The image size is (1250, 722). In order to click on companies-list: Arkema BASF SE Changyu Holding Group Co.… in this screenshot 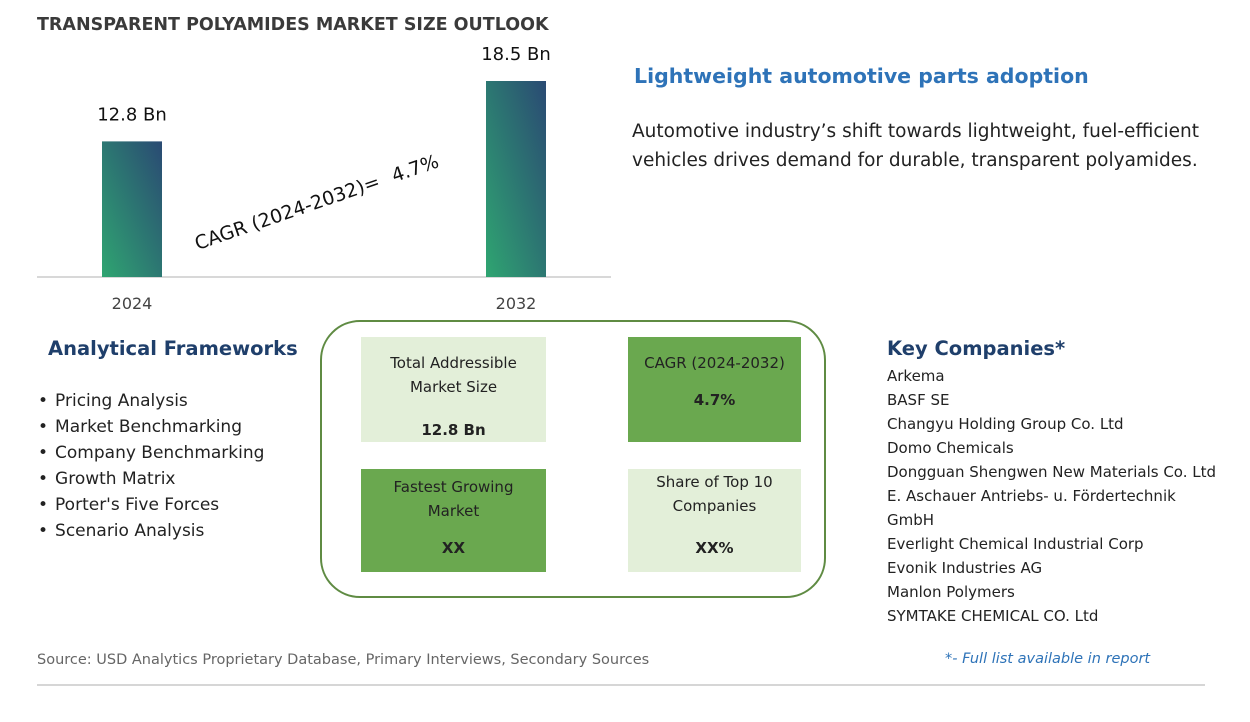, I will do `click(1051, 496)`.